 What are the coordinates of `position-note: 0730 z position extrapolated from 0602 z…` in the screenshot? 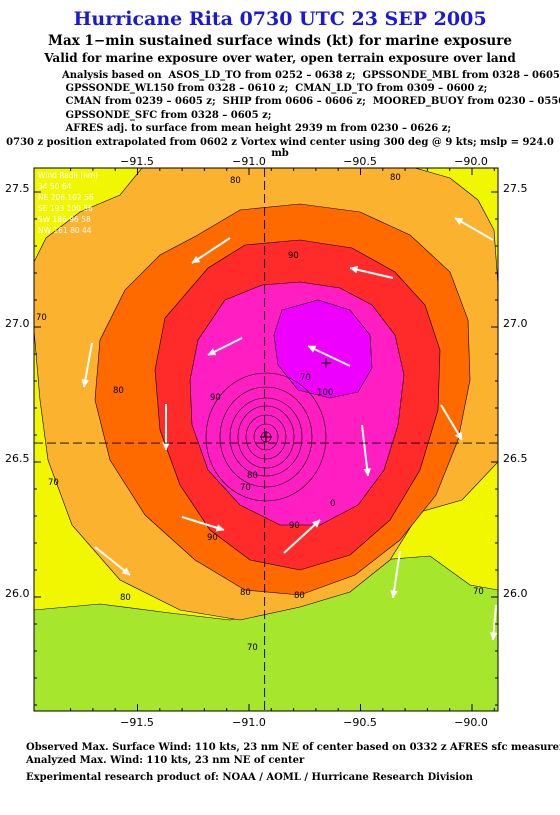 It's located at (280, 148).